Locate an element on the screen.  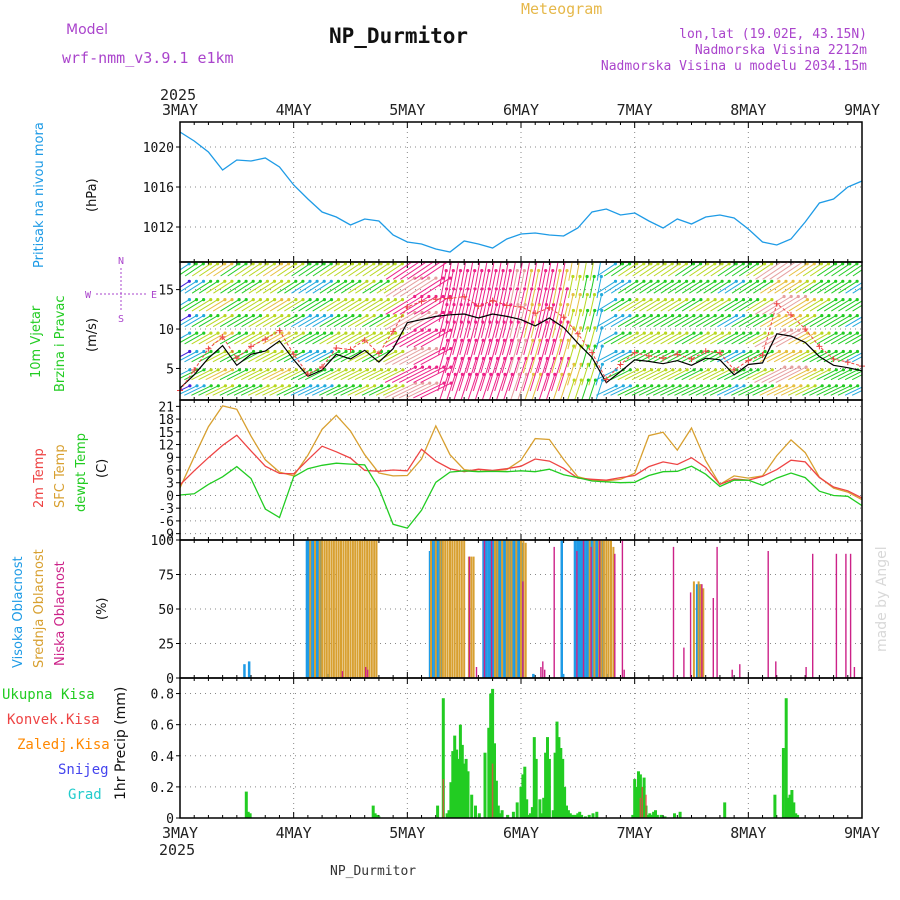
cloud-low-bar is located at coordinates (776, 669).